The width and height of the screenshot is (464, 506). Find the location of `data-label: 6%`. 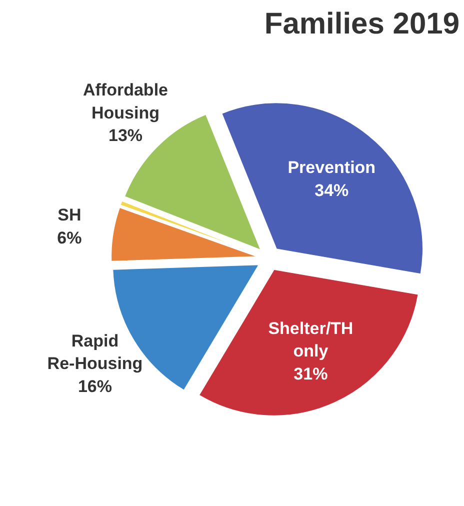

data-label: 6% is located at coordinates (69, 238).